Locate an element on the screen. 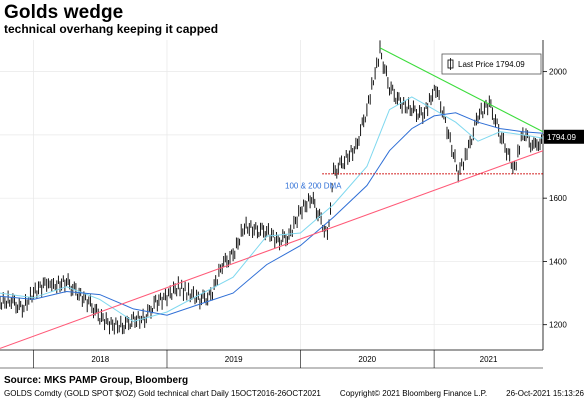 The width and height of the screenshot is (585, 403). chart-subtitle: technical overhang keeping it capped is located at coordinates (111, 29).